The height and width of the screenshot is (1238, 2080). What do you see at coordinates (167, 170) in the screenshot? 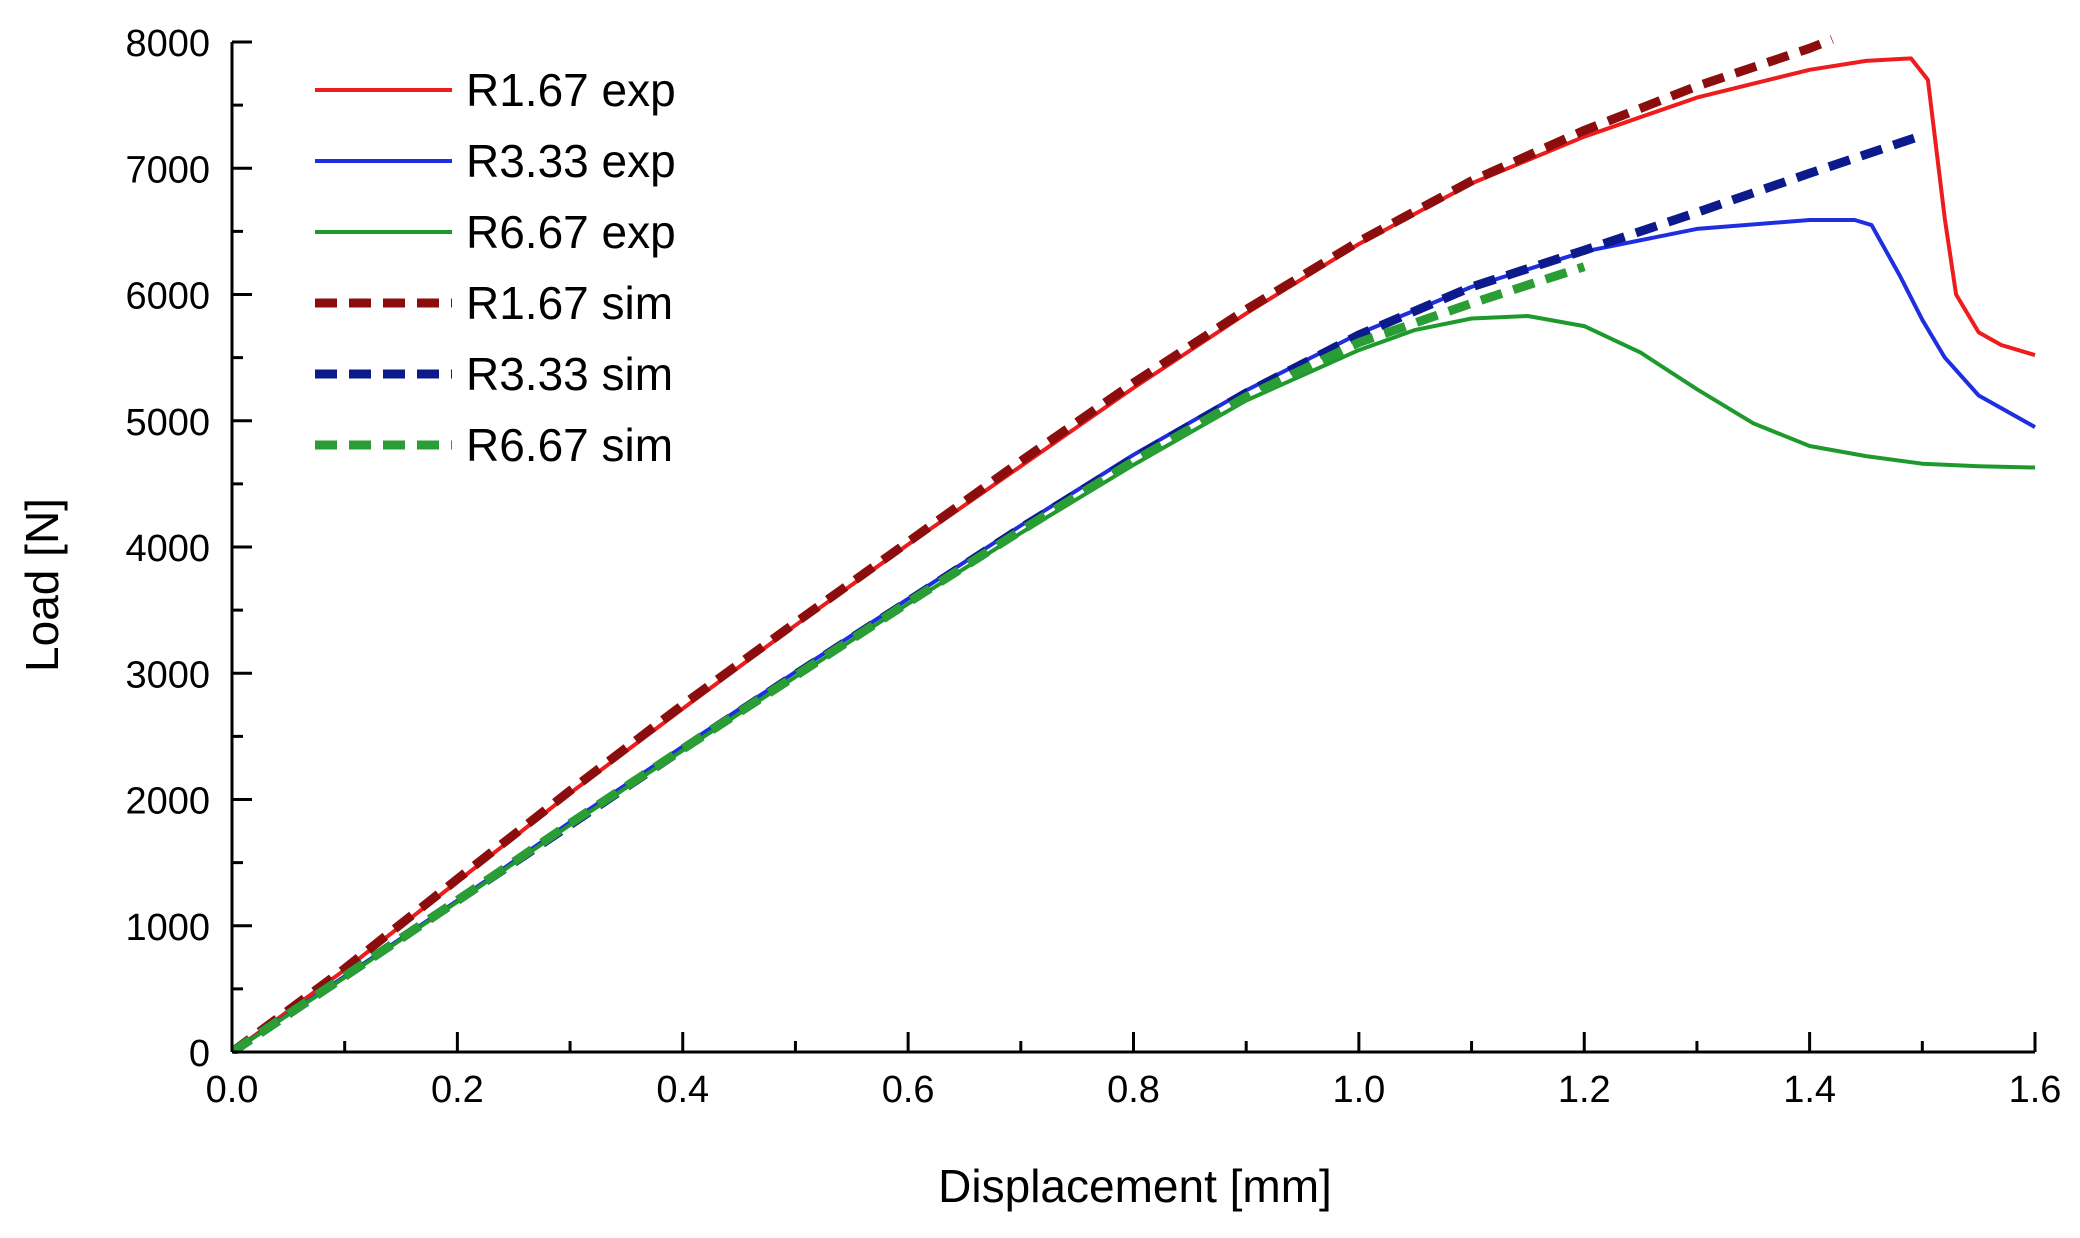
I see `y-tick-label: 7000` at bounding box center [167, 170].